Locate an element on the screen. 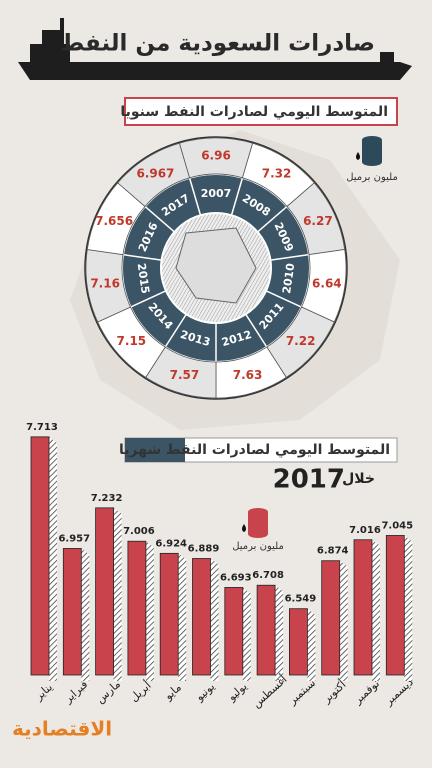 The height and width of the screenshot is (768, 432). value-label: 6.957 is located at coordinates (74, 538).